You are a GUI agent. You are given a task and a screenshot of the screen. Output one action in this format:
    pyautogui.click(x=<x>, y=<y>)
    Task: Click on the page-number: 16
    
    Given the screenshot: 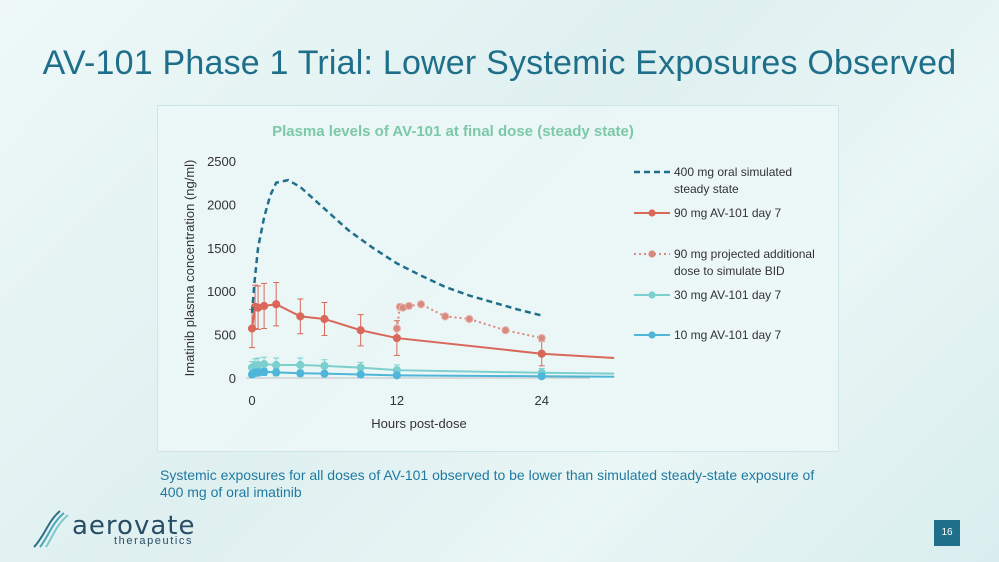 What is the action you would take?
    pyautogui.click(x=947, y=533)
    